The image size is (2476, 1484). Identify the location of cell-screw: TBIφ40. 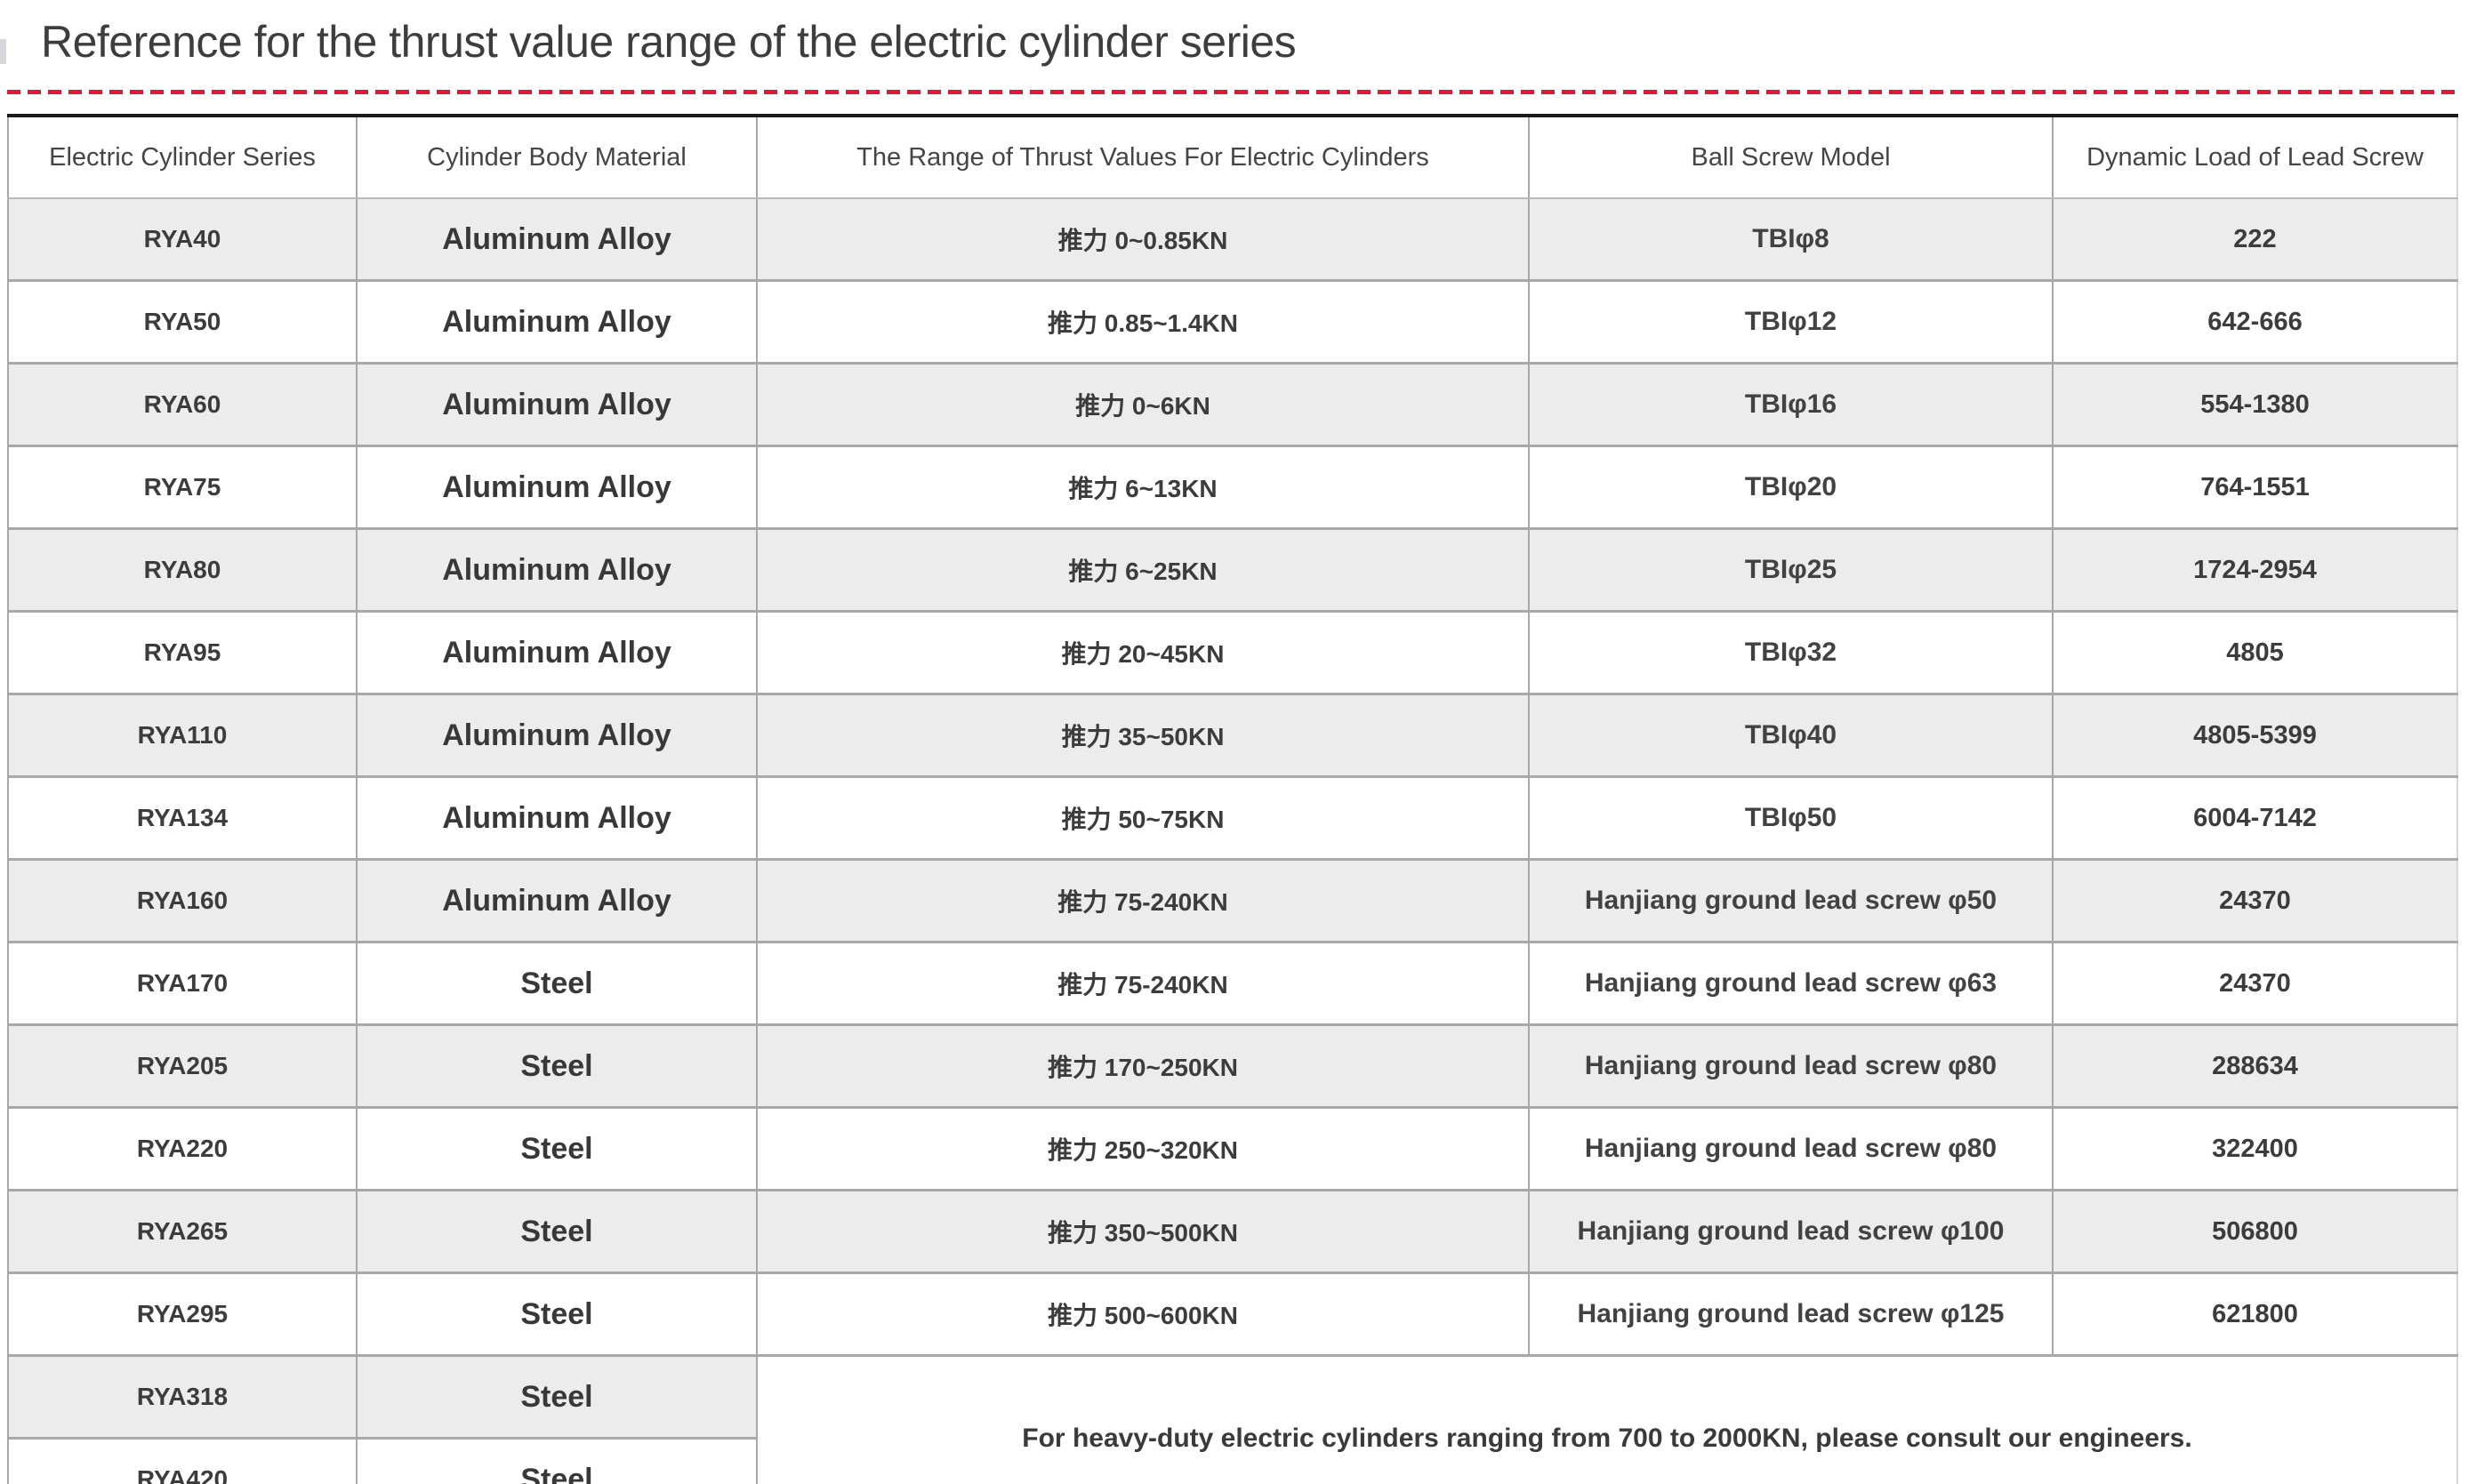
(1790, 735).